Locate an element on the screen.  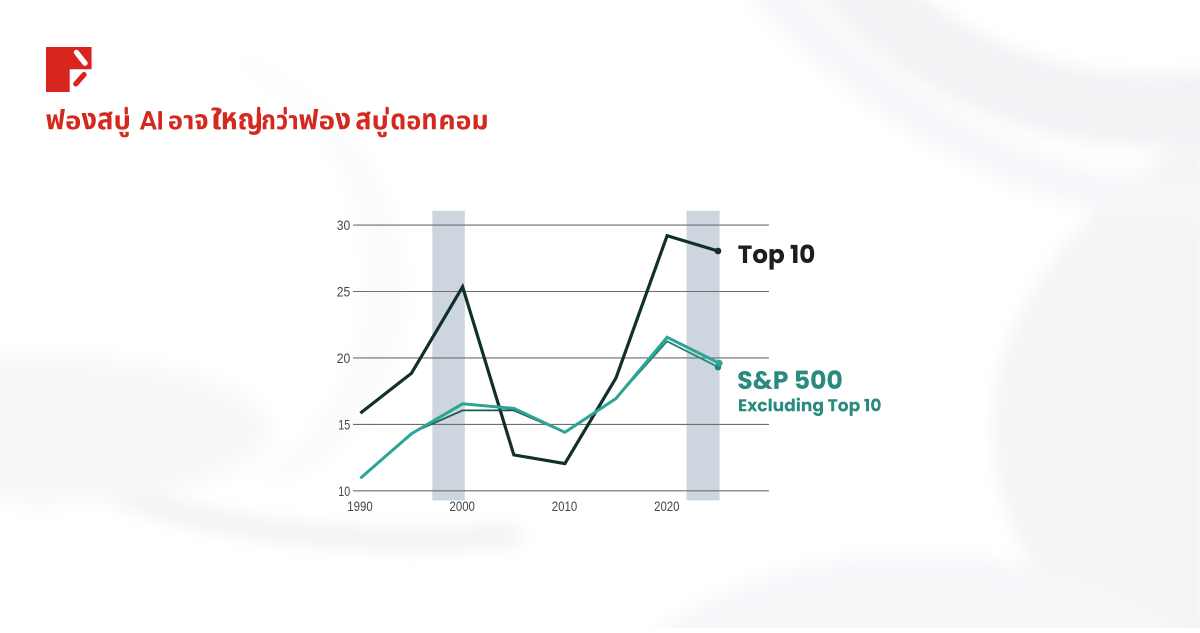
svg-text: 2020 is located at coordinates (667, 506).